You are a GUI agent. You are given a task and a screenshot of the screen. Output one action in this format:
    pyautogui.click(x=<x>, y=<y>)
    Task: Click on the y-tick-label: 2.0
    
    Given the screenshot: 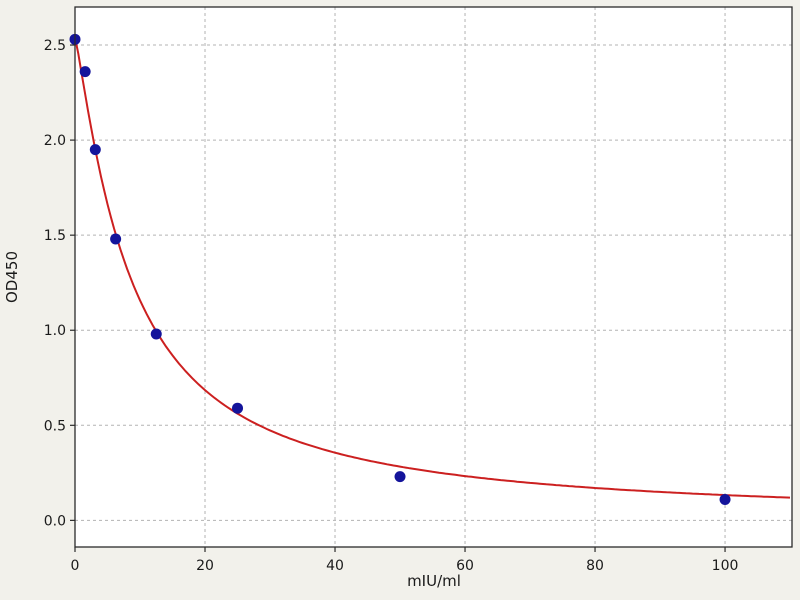 What is the action you would take?
    pyautogui.click(x=55, y=141)
    